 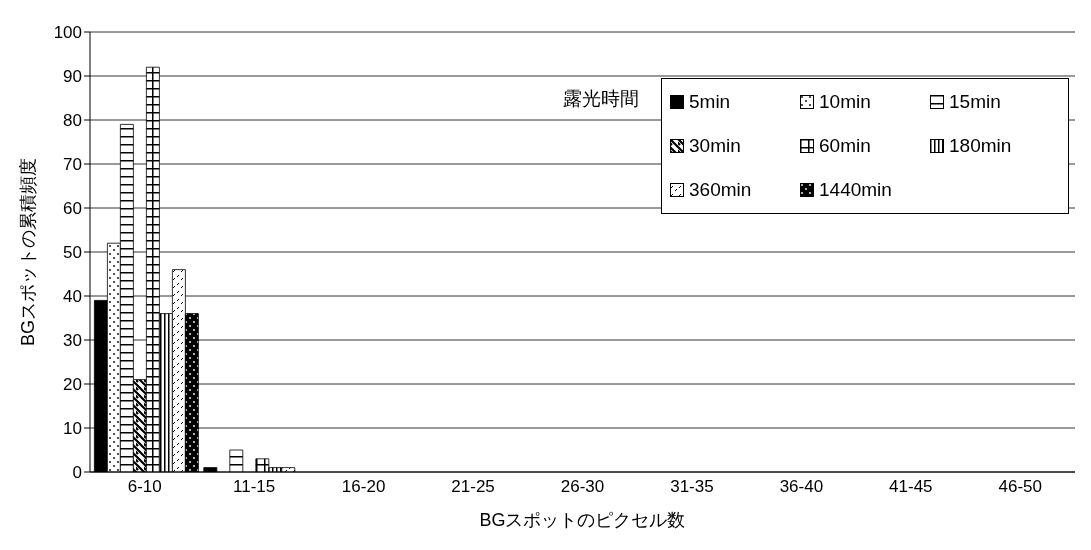 What do you see at coordinates (715, 146) in the screenshot?
I see `legend-label: 30min` at bounding box center [715, 146].